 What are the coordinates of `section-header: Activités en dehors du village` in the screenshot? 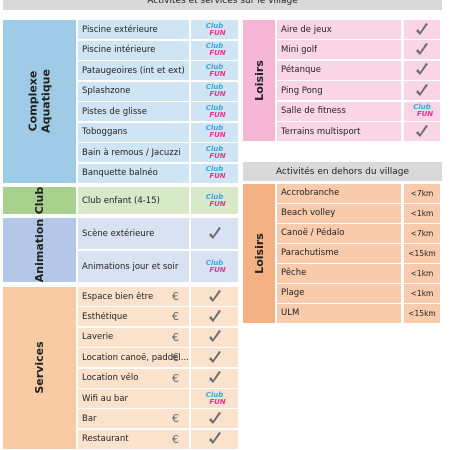 It's located at (342, 171).